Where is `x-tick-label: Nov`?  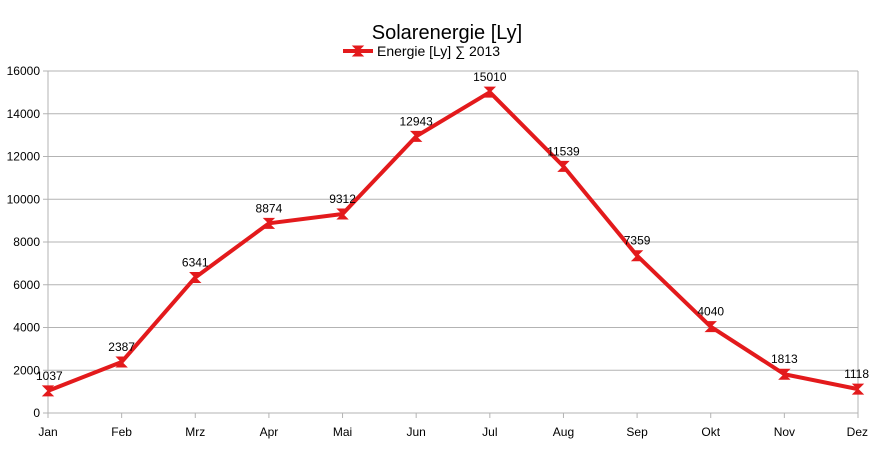 x-tick-label: Nov is located at coordinates (784, 432).